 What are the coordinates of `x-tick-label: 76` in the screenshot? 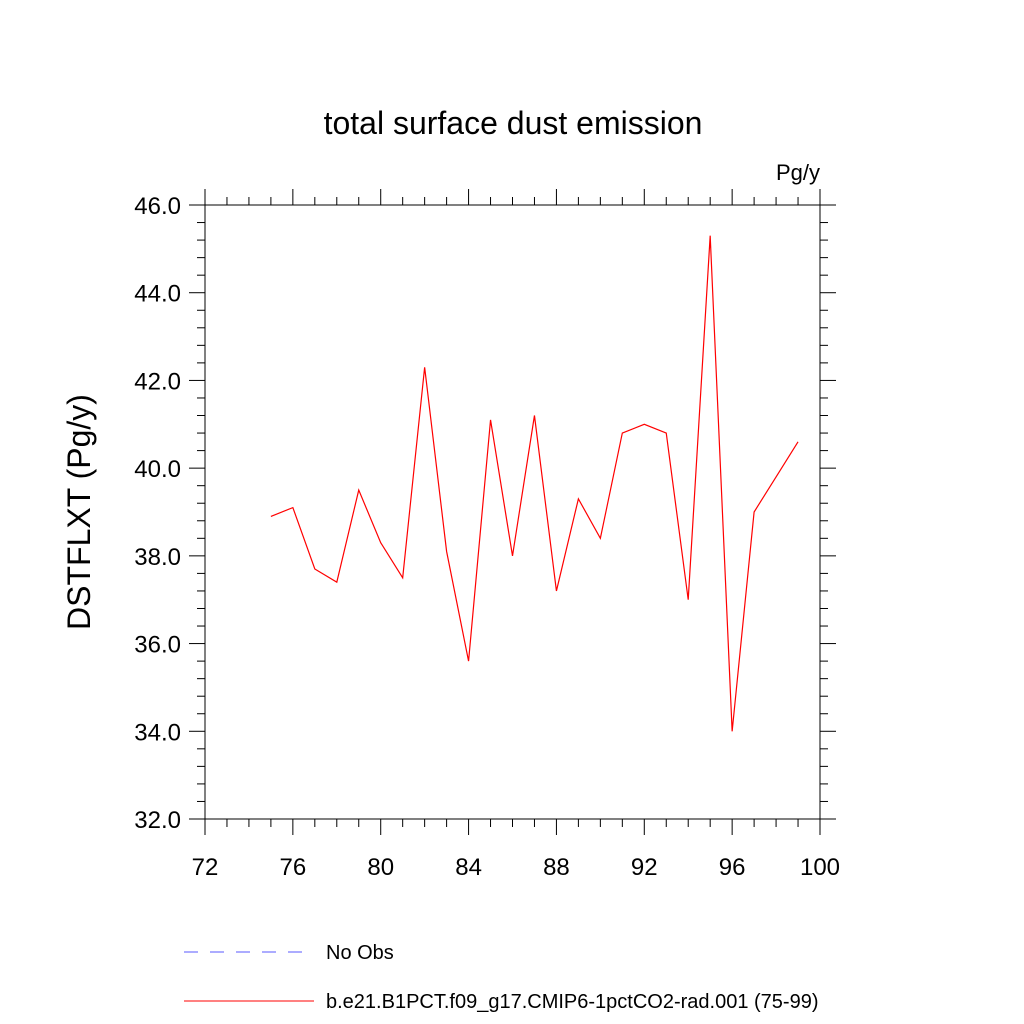 It's located at (293, 867).